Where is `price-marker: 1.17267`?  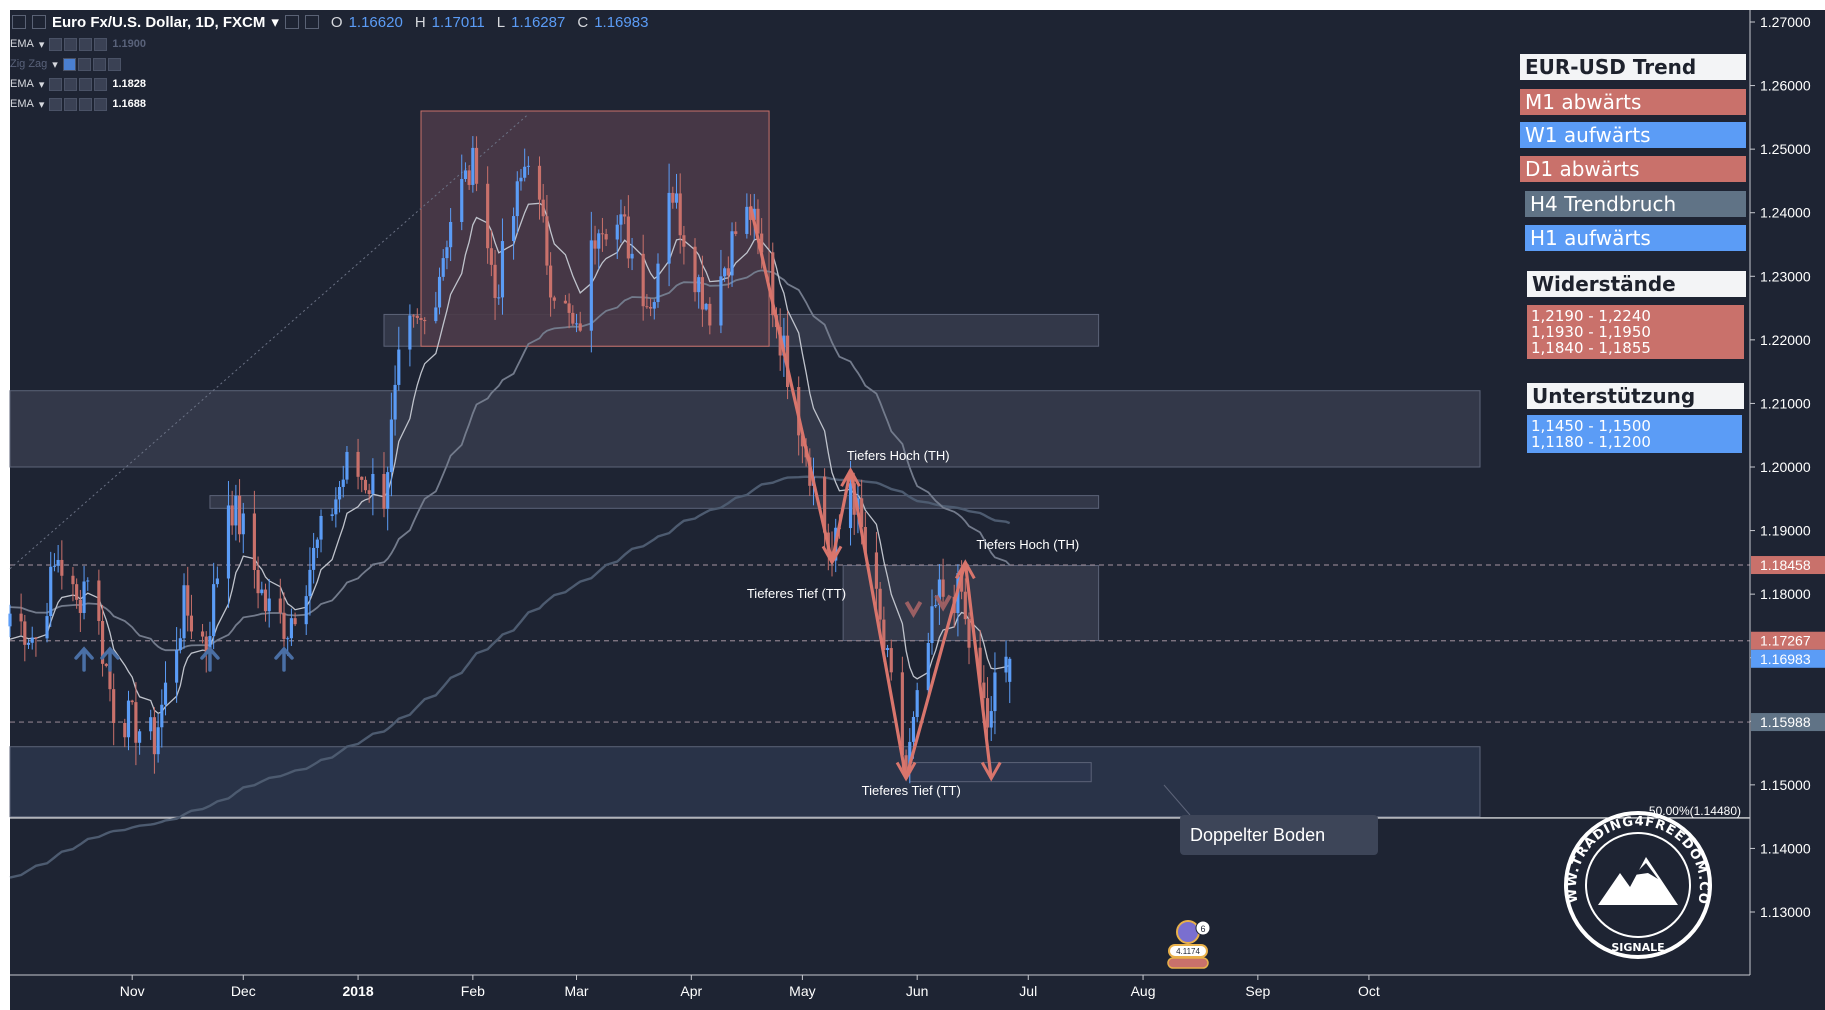
price-marker: 1.17267 is located at coordinates (1788, 640).